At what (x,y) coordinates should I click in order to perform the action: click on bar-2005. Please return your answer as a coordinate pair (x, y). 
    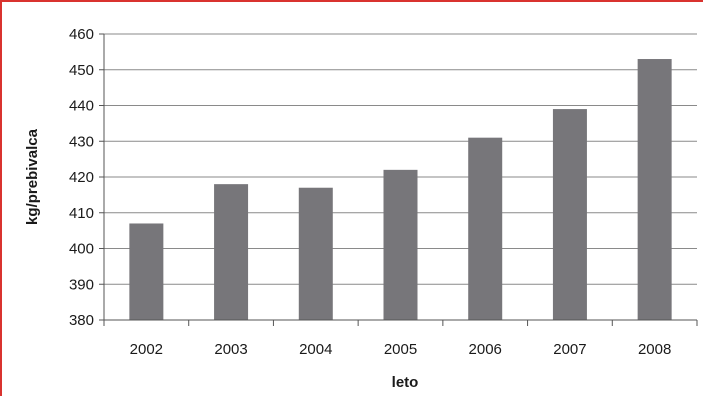
    Looking at the image, I should click on (400, 244).